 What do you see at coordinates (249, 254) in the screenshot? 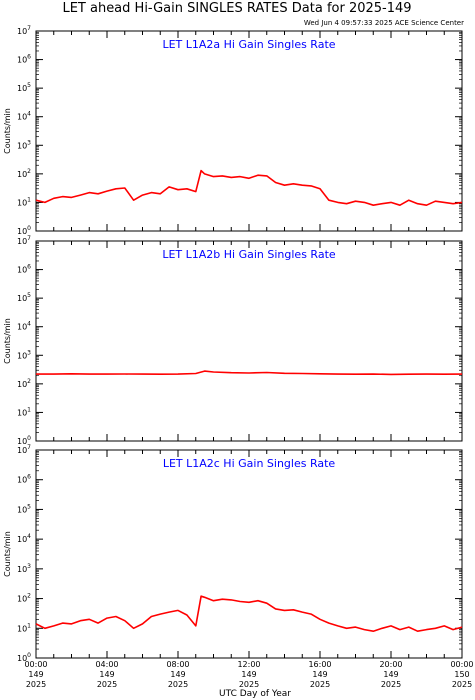
I see `panel-title: LET L1A2b Hi Gain Singles Rate` at bounding box center [249, 254].